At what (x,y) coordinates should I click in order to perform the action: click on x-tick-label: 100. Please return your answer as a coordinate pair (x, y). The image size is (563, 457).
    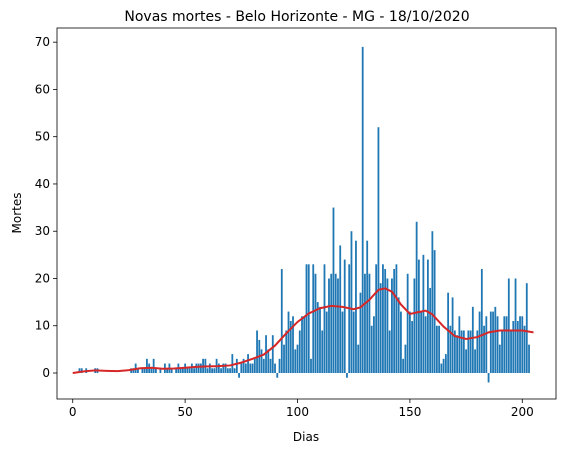
    Looking at the image, I should click on (297, 412).